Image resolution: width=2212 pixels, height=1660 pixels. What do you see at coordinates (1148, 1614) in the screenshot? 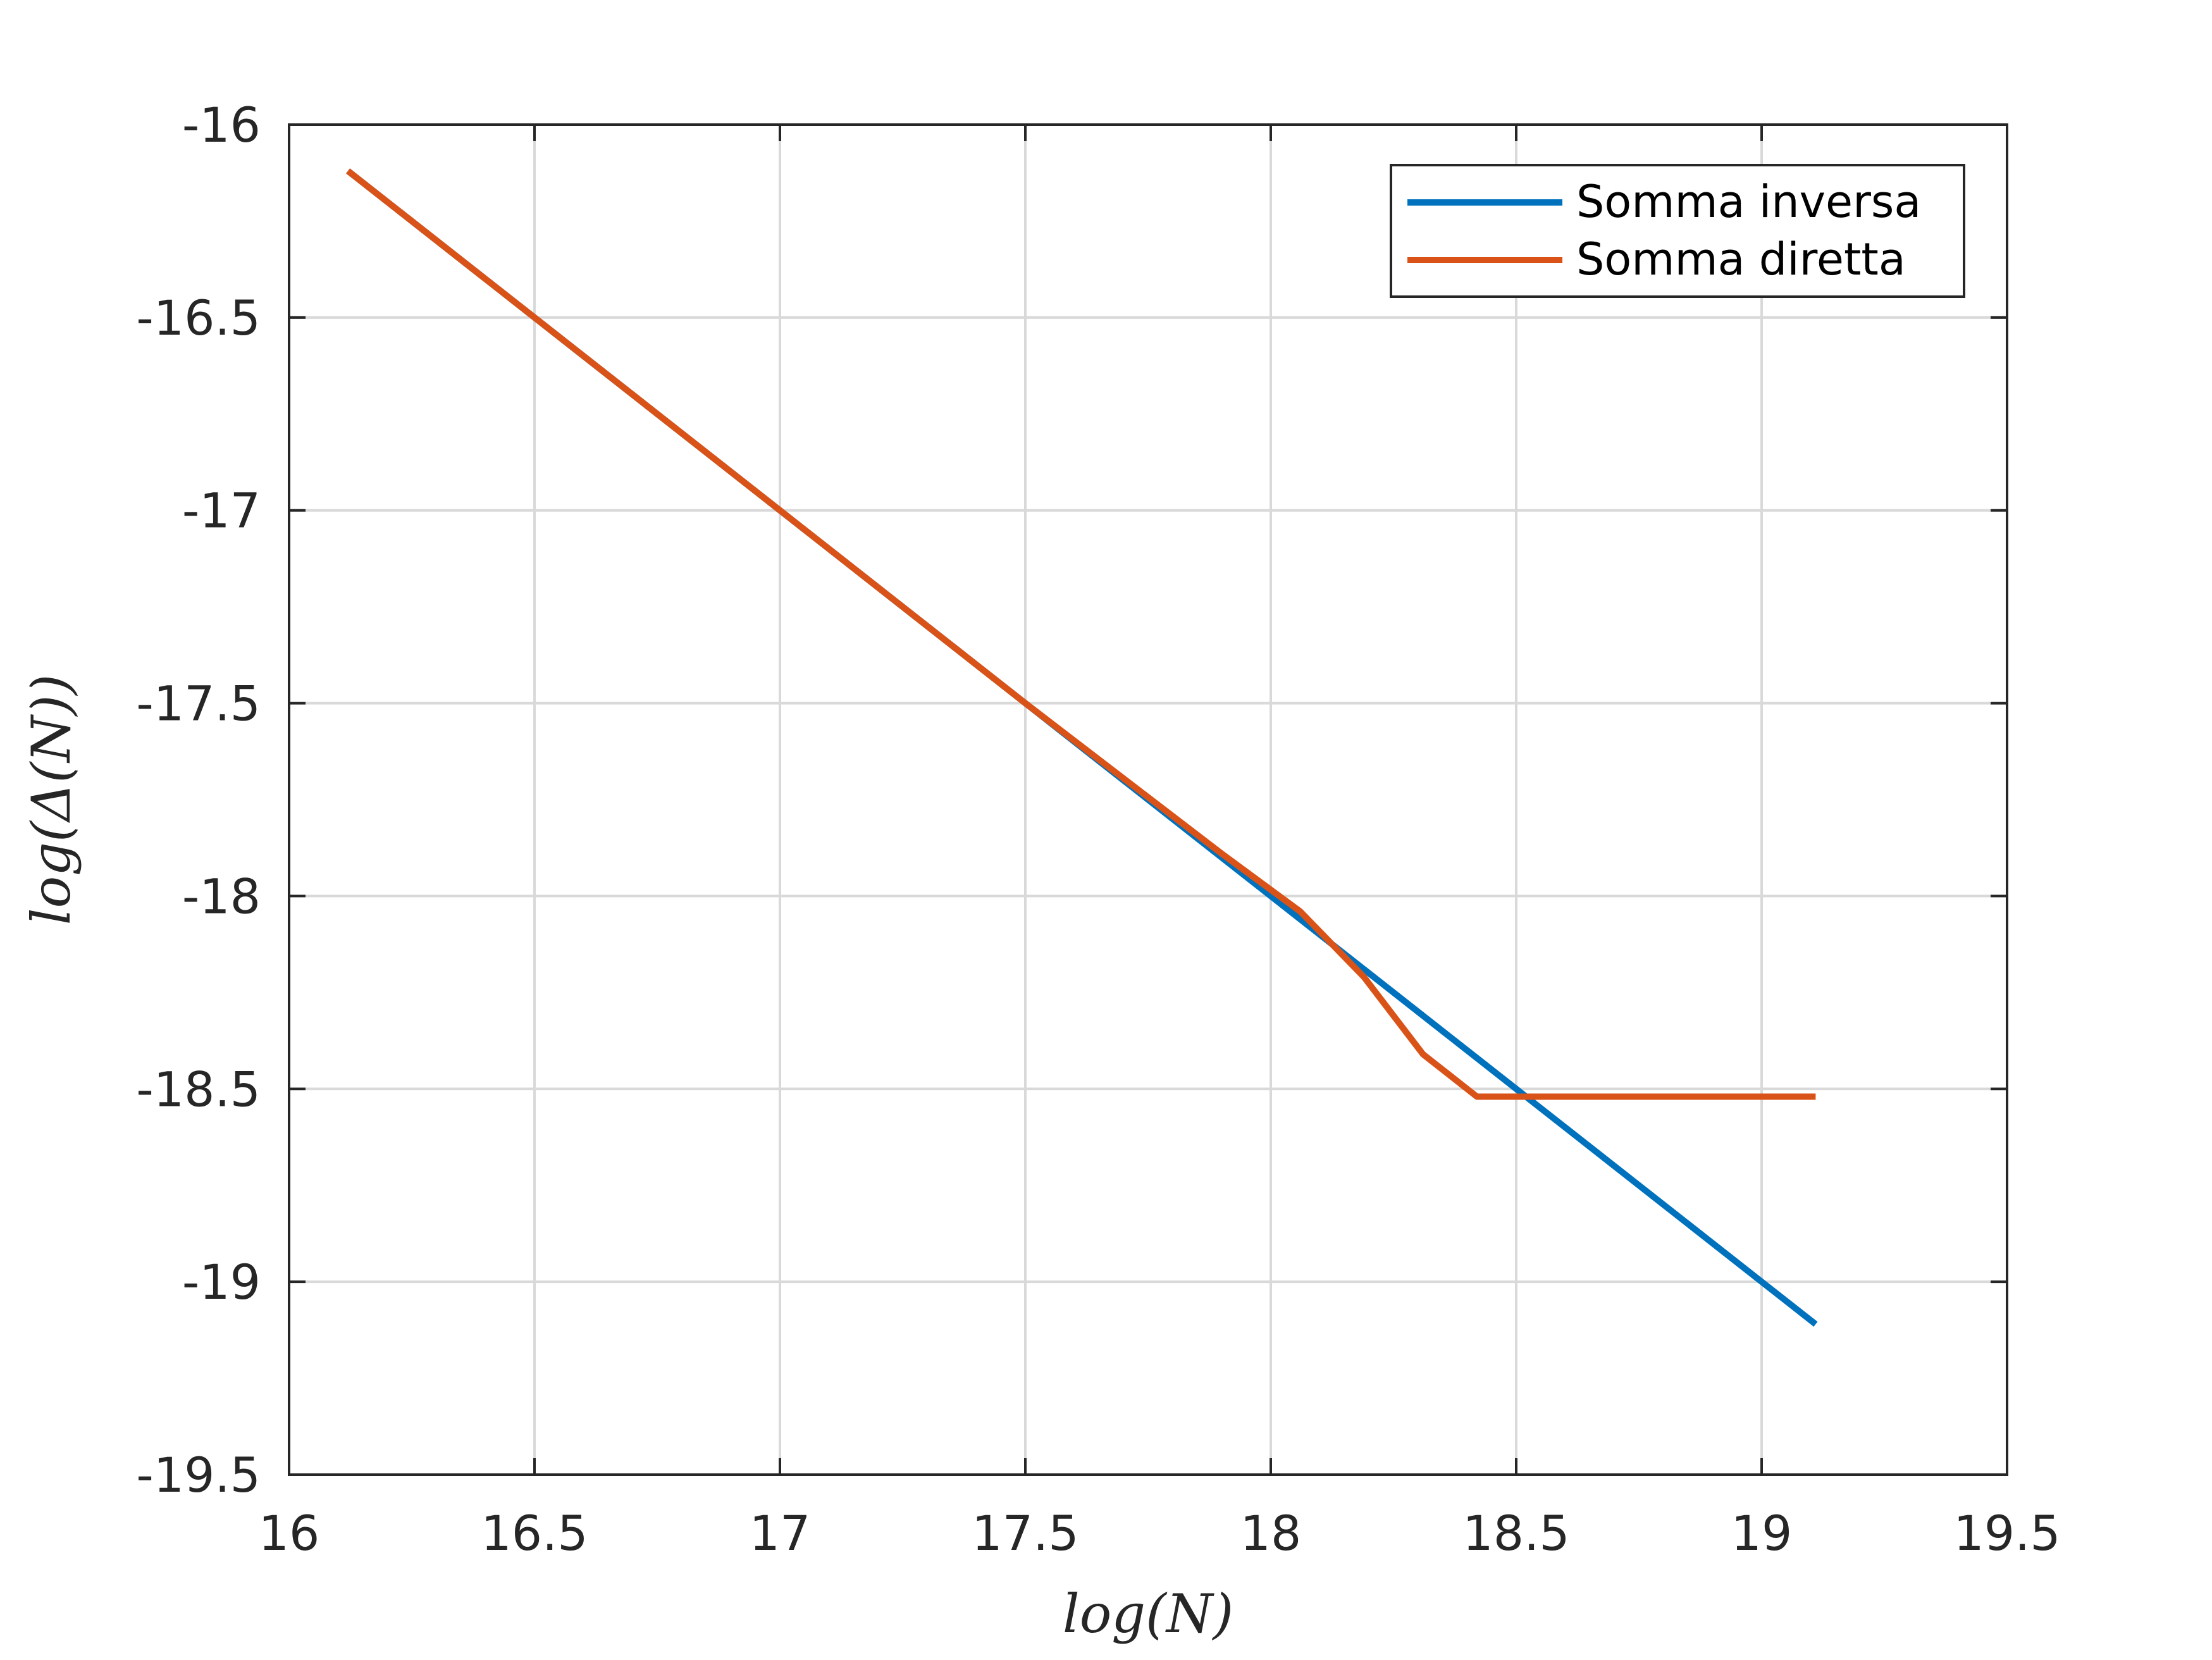
I see `x-axis-title: log(N)` at bounding box center [1148, 1614].